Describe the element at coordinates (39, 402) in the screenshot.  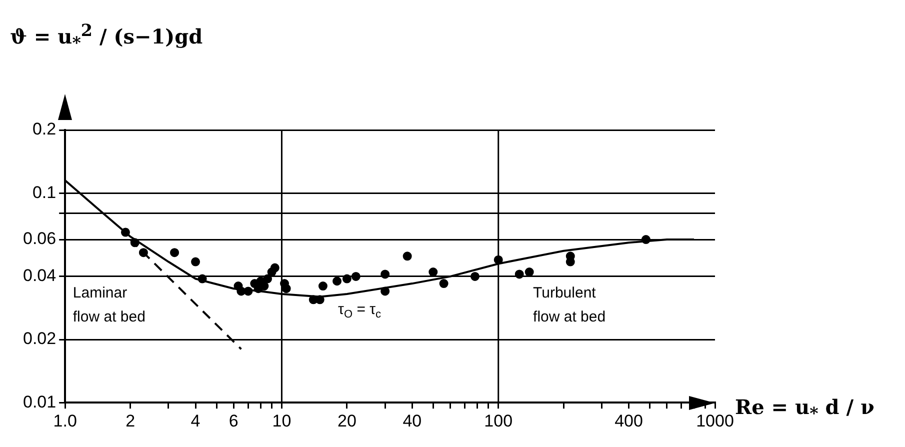
I see `y-tick-label: 0.01` at that location.